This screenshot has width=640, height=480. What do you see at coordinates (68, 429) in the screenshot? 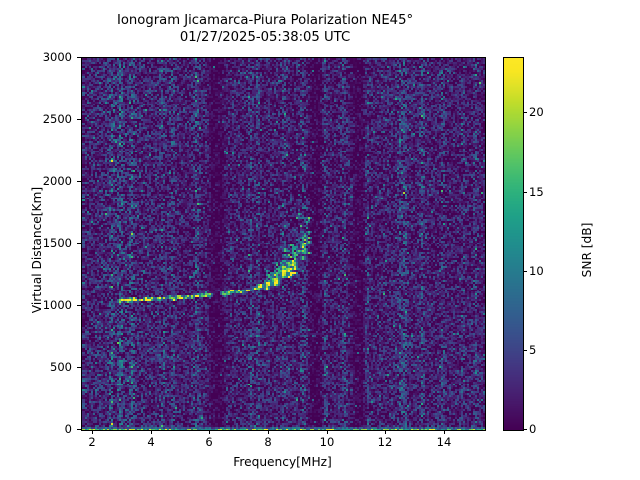
I see `y-tick-label: 0` at bounding box center [68, 429].